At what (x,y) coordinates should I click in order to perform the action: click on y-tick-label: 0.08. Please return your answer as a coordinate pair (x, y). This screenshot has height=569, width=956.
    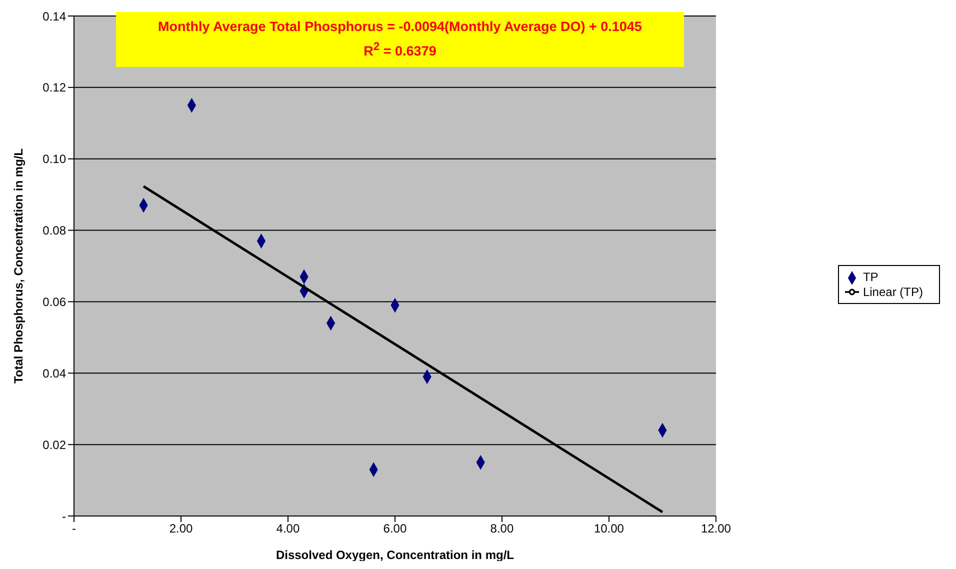
    Looking at the image, I should click on (54, 231).